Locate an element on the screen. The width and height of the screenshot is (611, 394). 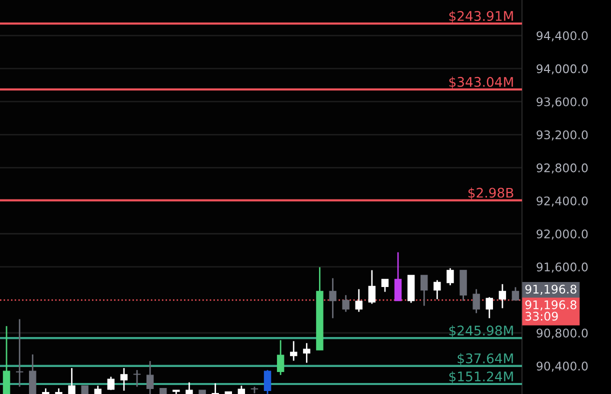
ref-line-label: $37.64M is located at coordinates (485, 359).